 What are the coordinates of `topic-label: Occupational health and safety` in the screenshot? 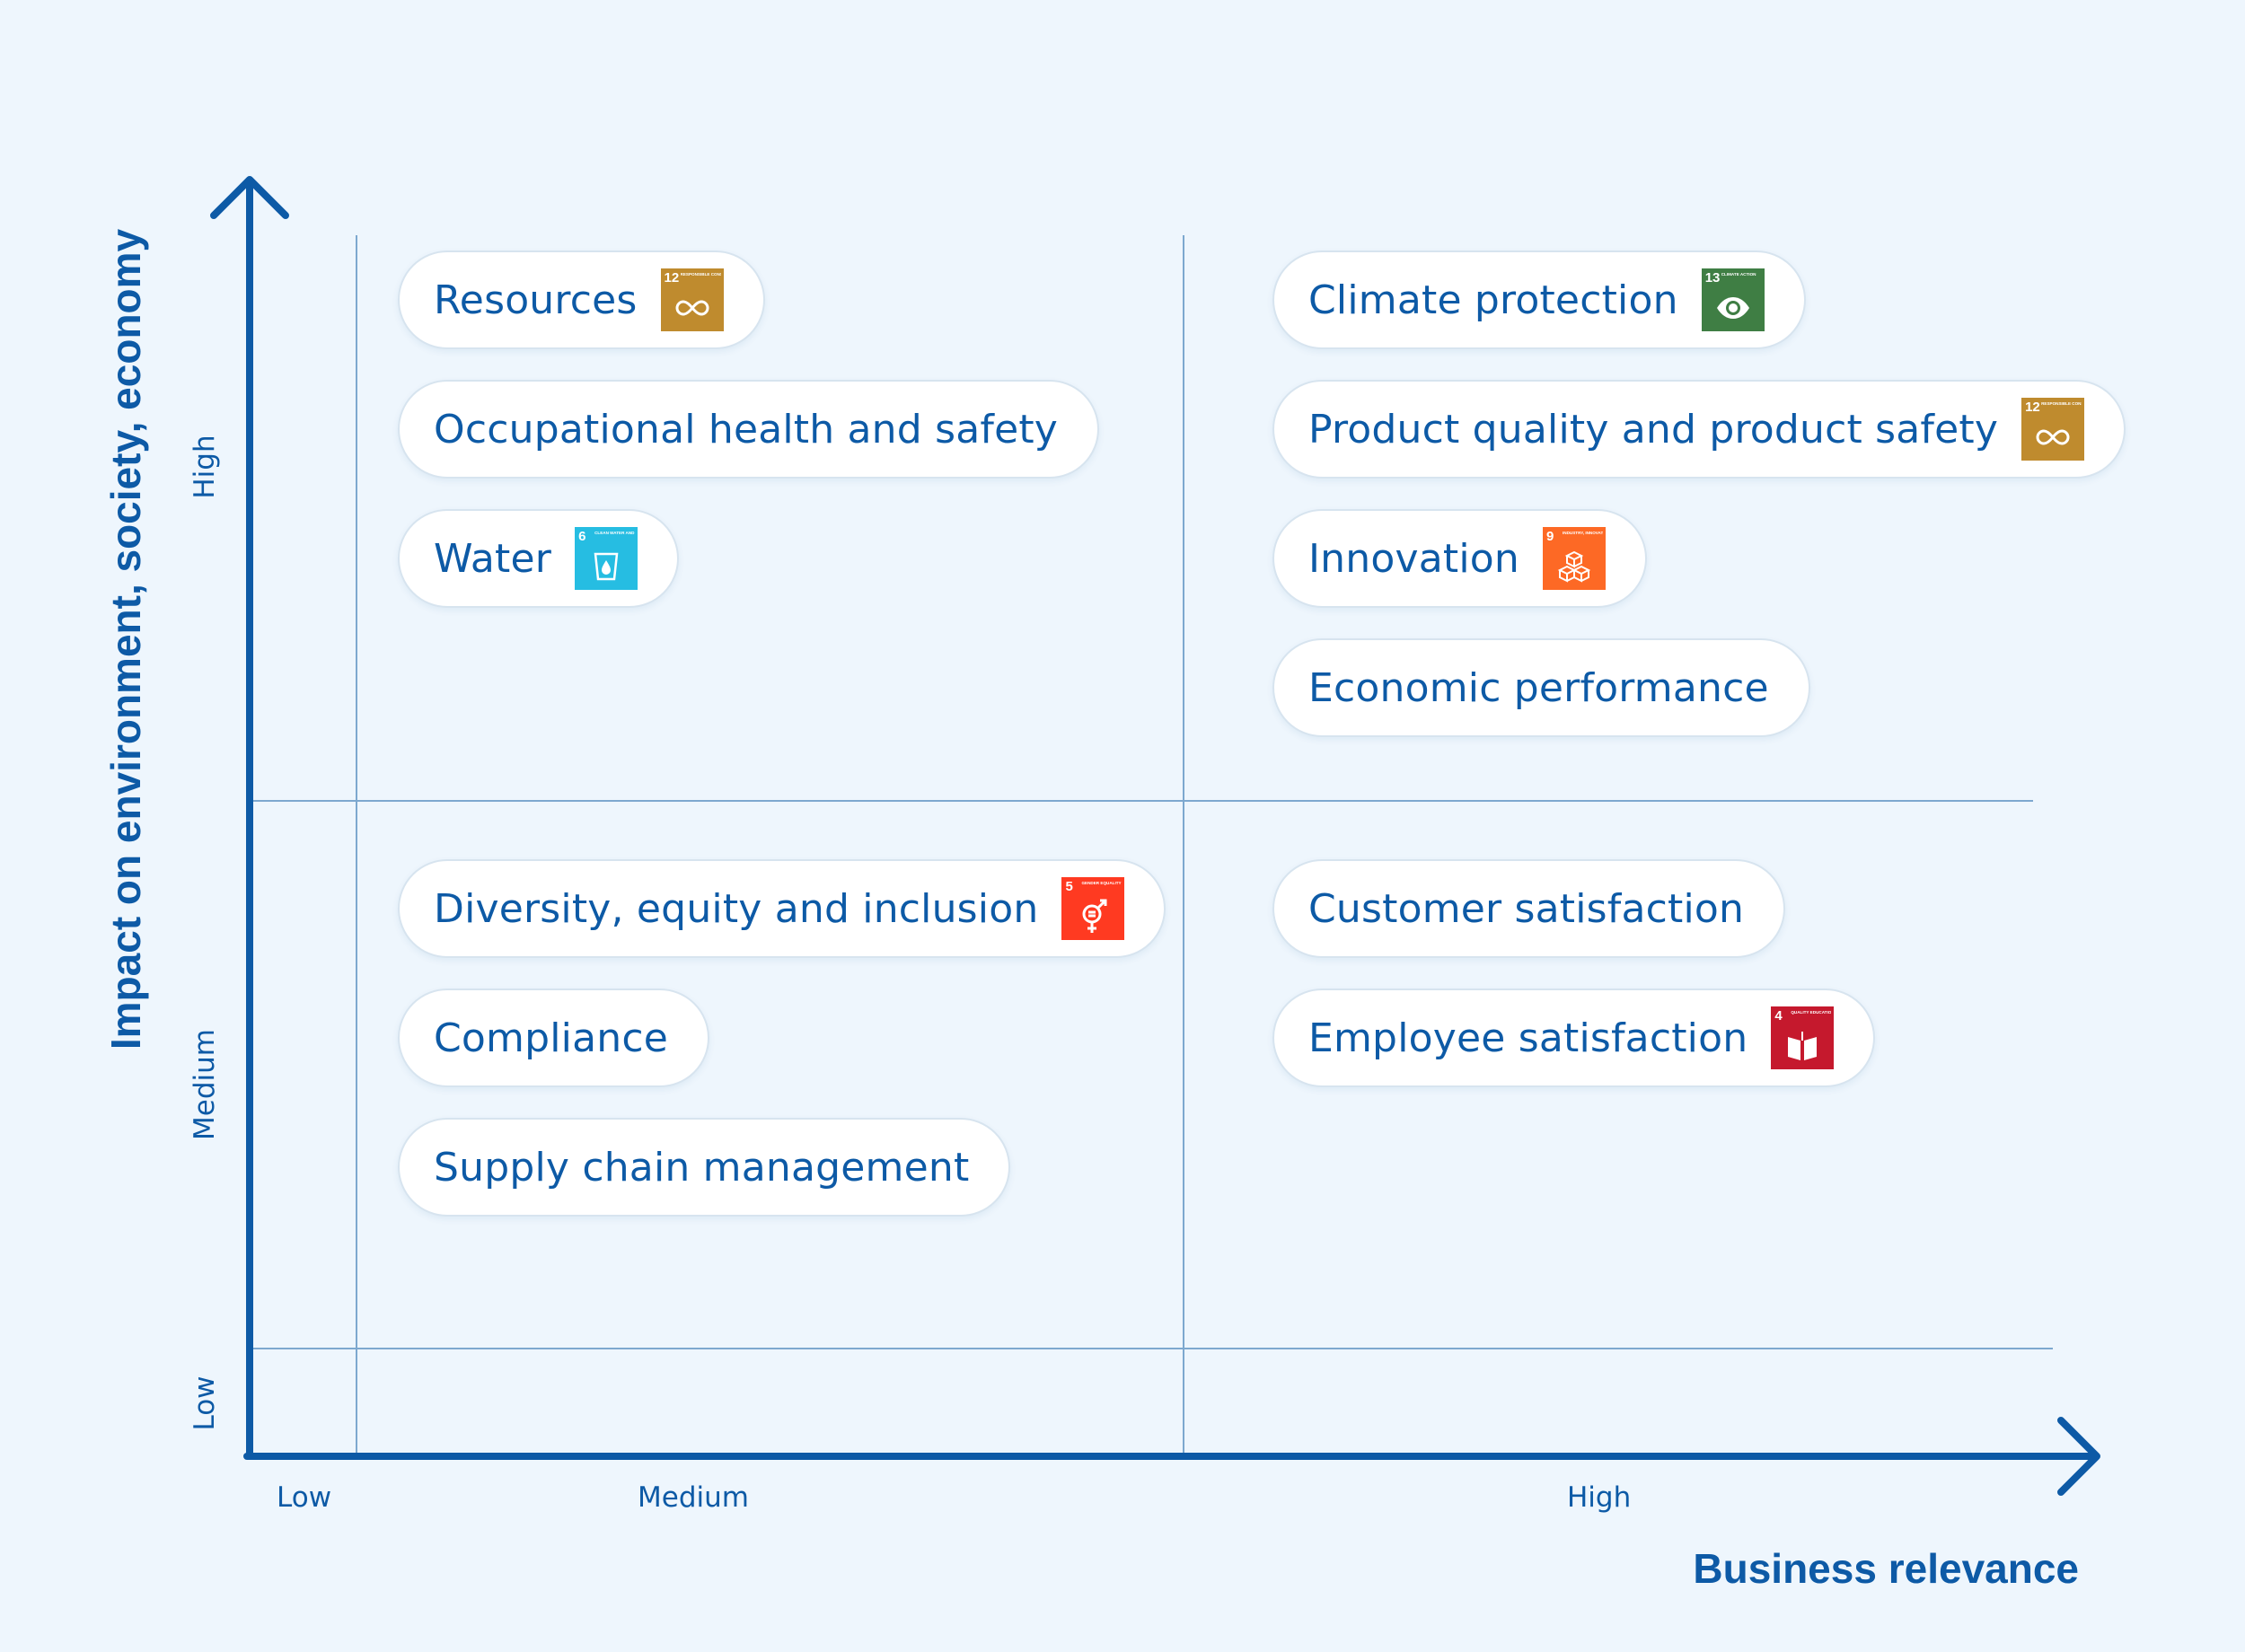 It's located at (746, 429).